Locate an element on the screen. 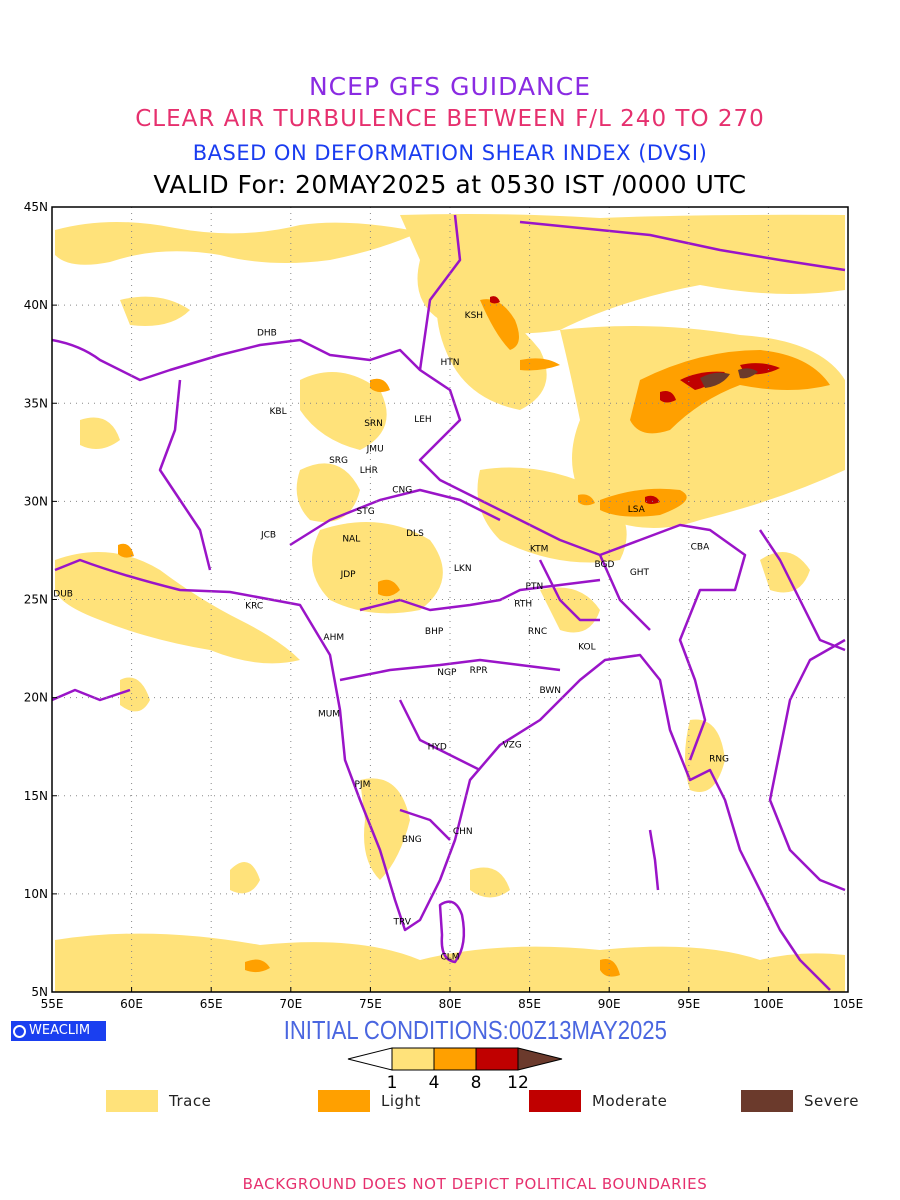  station-label-dhb: DHB is located at coordinates (267, 334).